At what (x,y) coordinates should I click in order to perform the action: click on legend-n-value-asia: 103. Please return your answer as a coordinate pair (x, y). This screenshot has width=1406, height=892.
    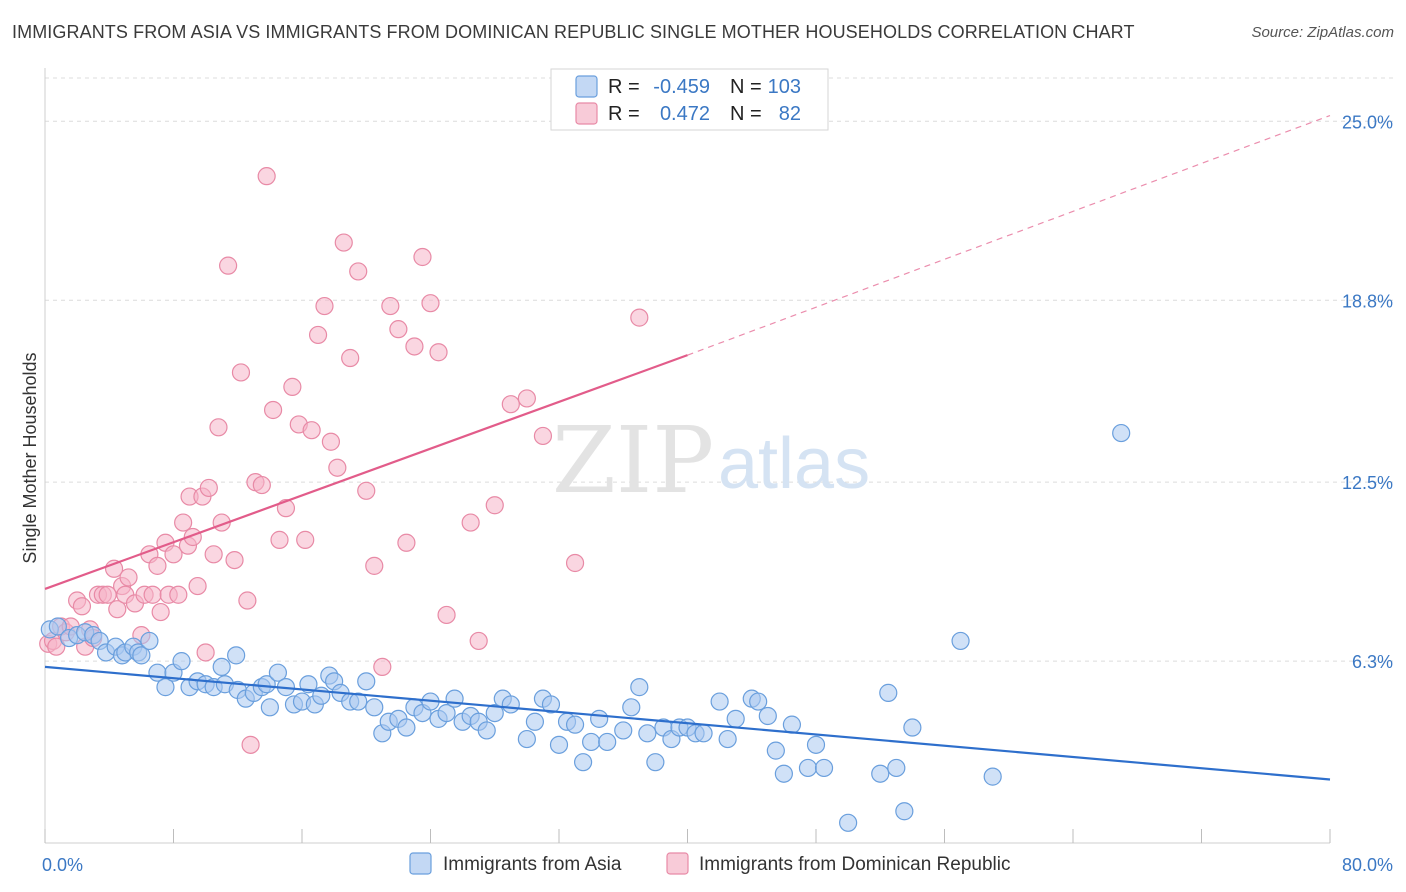
    Looking at the image, I should click on (784, 87).